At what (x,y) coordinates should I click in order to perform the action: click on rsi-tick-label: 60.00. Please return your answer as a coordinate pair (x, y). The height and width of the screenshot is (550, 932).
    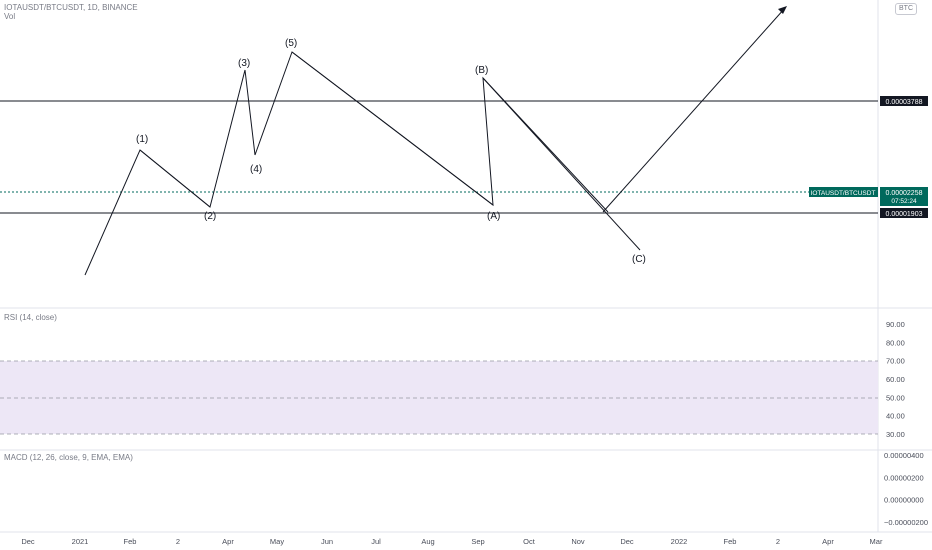
    Looking at the image, I should click on (895, 379).